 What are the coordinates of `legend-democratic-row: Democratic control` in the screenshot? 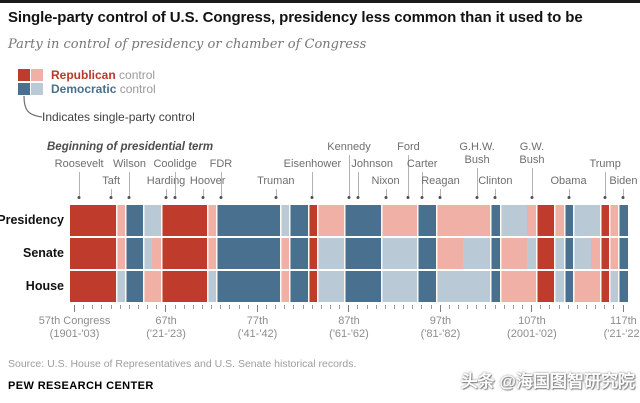 It's located at (87, 89).